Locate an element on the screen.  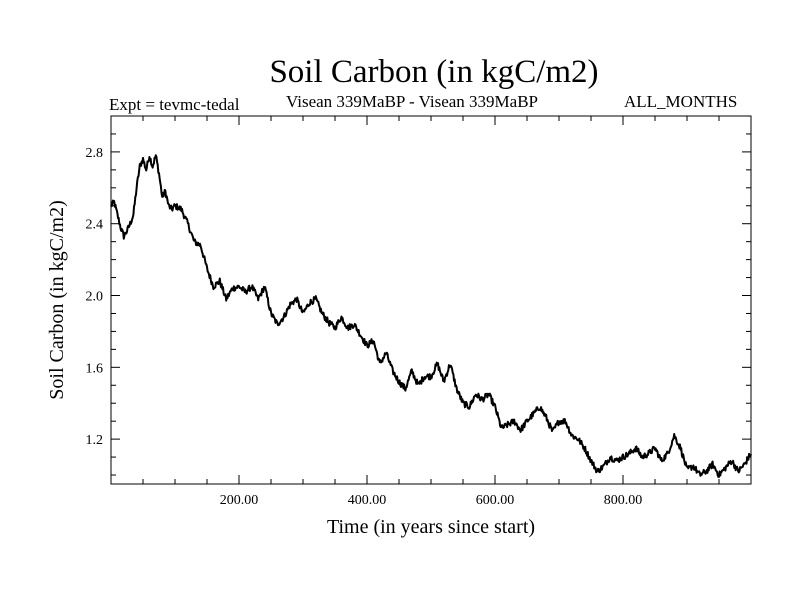
y-tick-label: 2.0 is located at coordinates (95, 297).